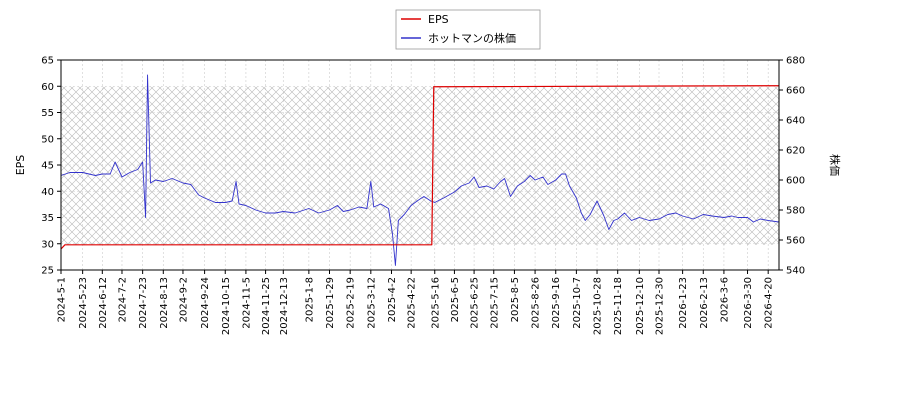 The image size is (900, 400). I want to click on right-tick-label: 580, so click(795, 211).